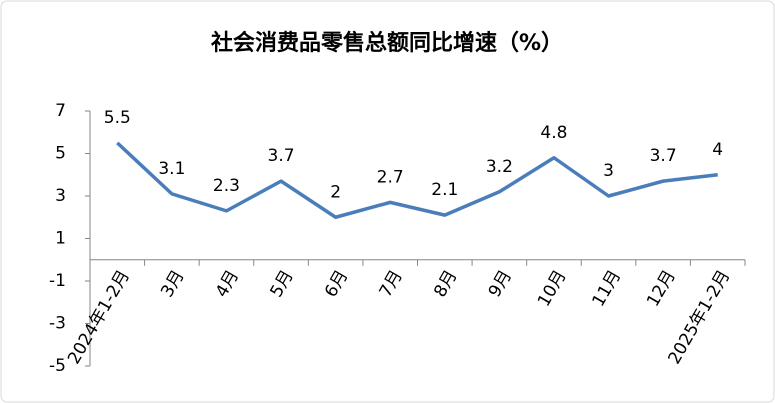 Image resolution: width=775 pixels, height=403 pixels. Describe the element at coordinates (171, 169) in the screenshot. I see `data-label: 3.1` at that location.